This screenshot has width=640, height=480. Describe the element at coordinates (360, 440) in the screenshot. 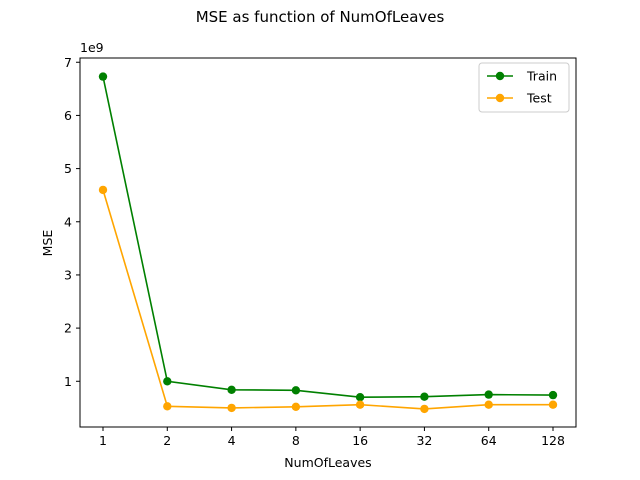

I see `x-tick-label: 16` at that location.